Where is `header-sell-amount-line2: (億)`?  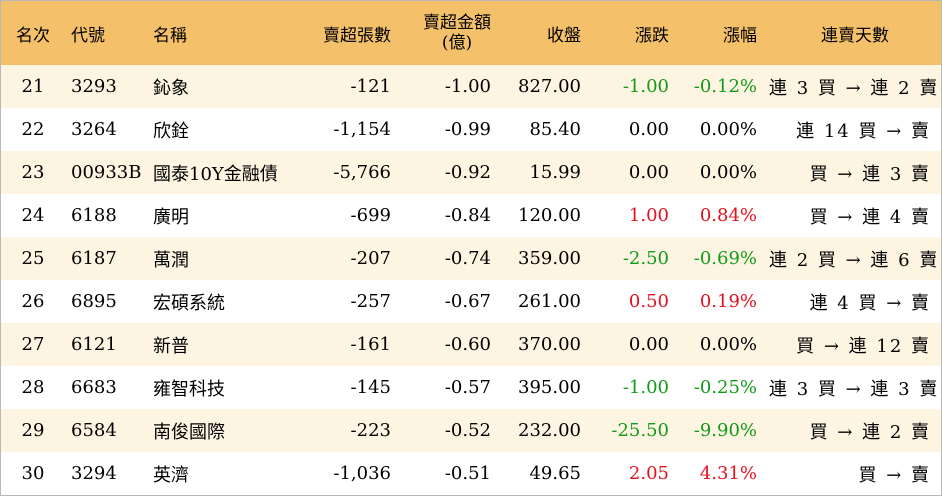 header-sell-amount-line2: (億) is located at coordinates (457, 43).